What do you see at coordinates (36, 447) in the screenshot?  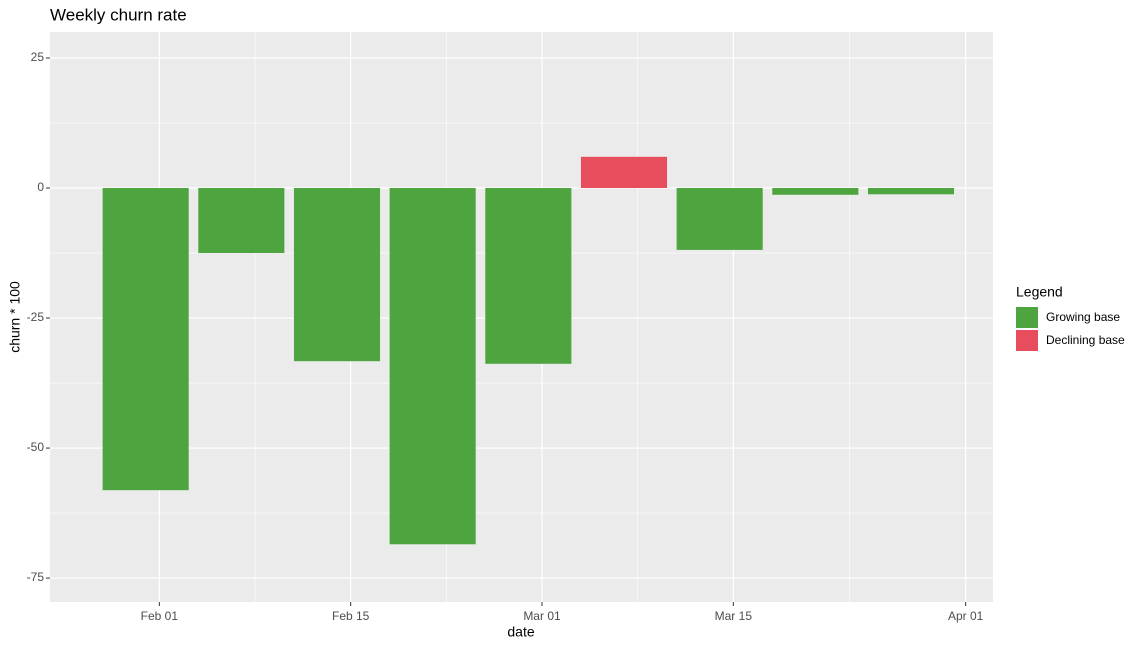 I see `y-tick-label: -50` at bounding box center [36, 447].